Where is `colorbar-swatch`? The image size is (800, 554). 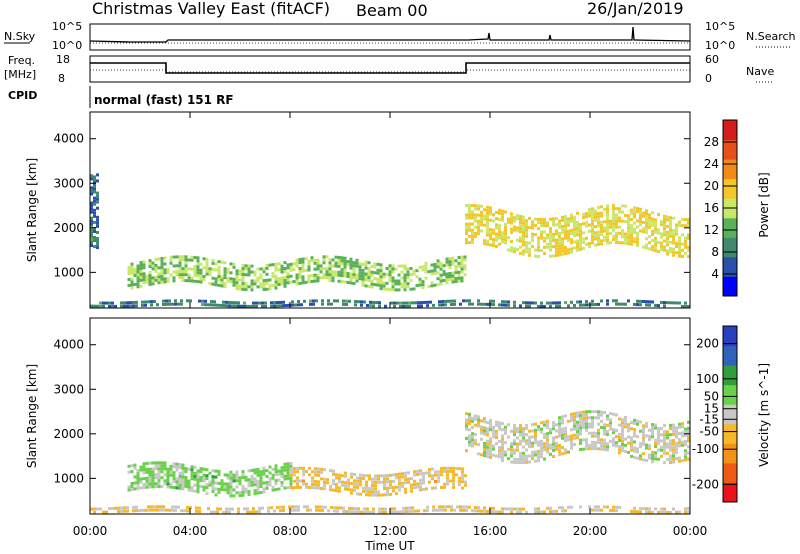
colorbar-swatch is located at coordinates (730, 336).